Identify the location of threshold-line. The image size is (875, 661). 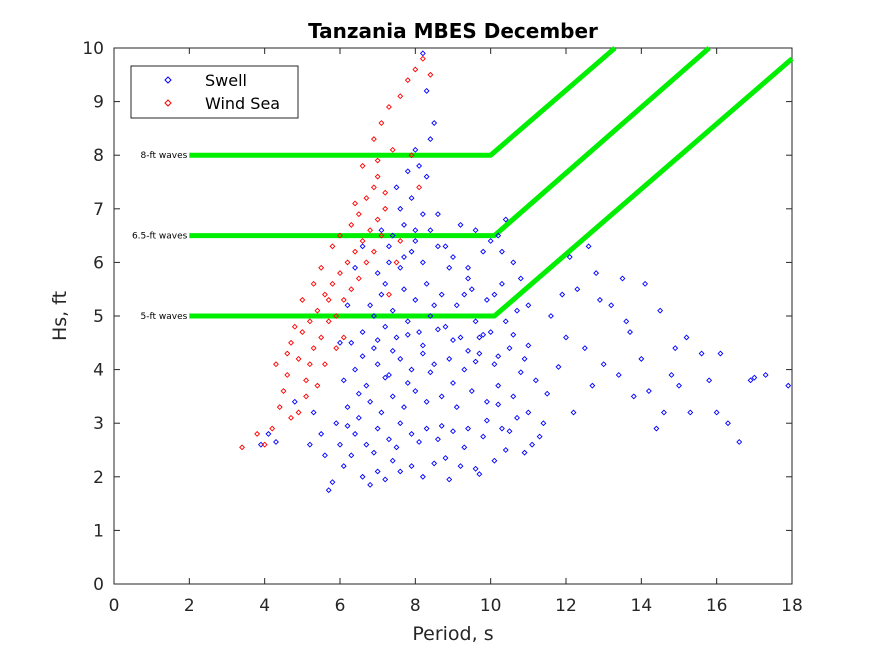
(403, 102).